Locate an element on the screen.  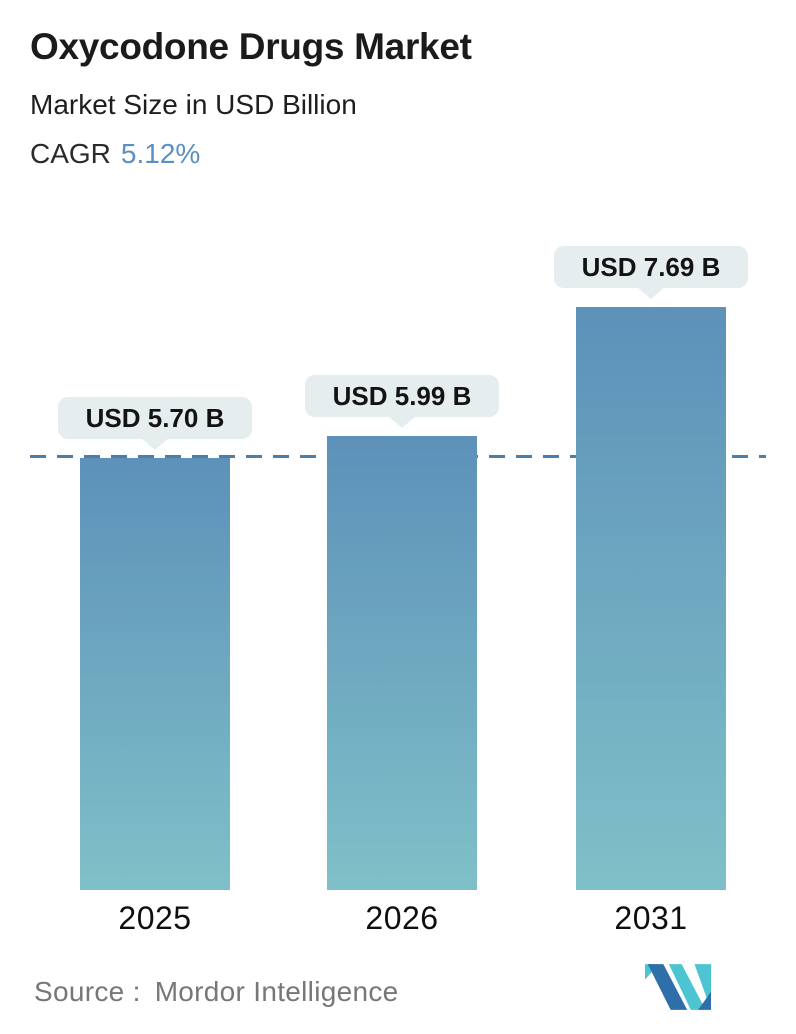
bar-2026 is located at coordinates (402, 663).